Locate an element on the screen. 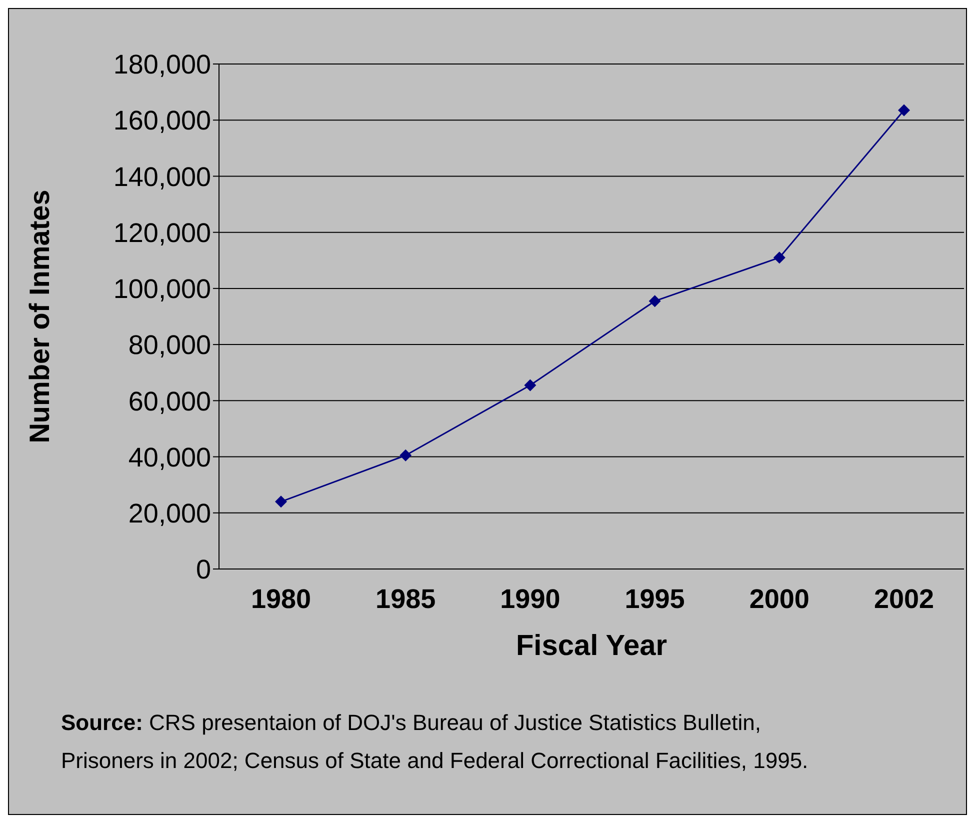 The height and width of the screenshot is (825, 977). y-tick-label: 140,000 is located at coordinates (162, 177).